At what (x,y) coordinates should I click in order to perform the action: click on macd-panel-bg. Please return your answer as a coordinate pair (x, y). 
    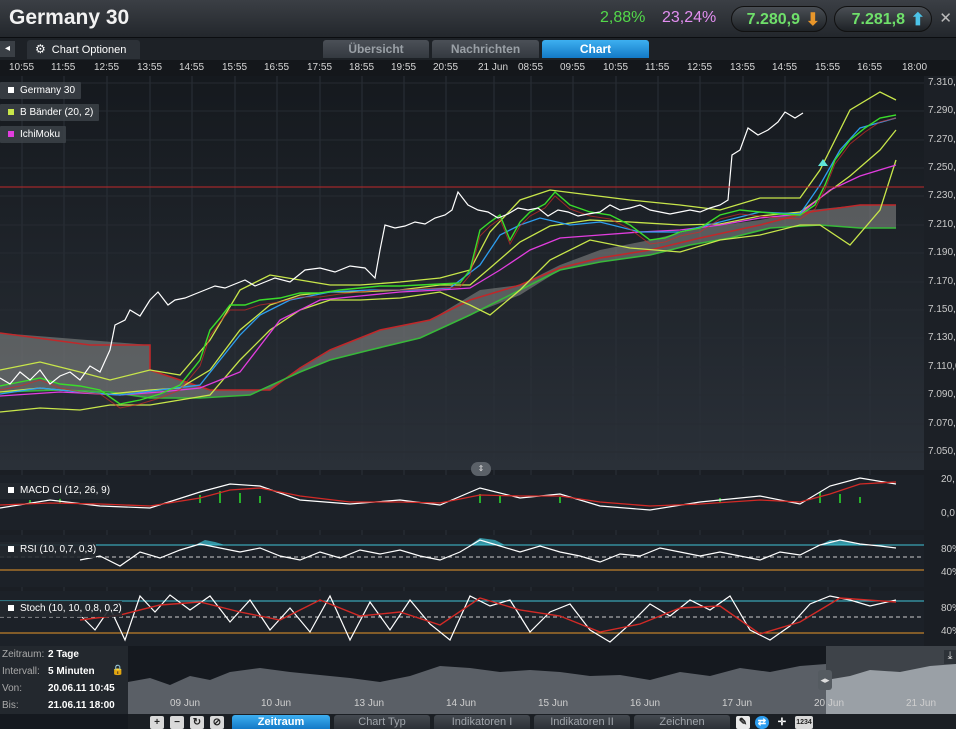
    Looking at the image, I should click on (462, 502).